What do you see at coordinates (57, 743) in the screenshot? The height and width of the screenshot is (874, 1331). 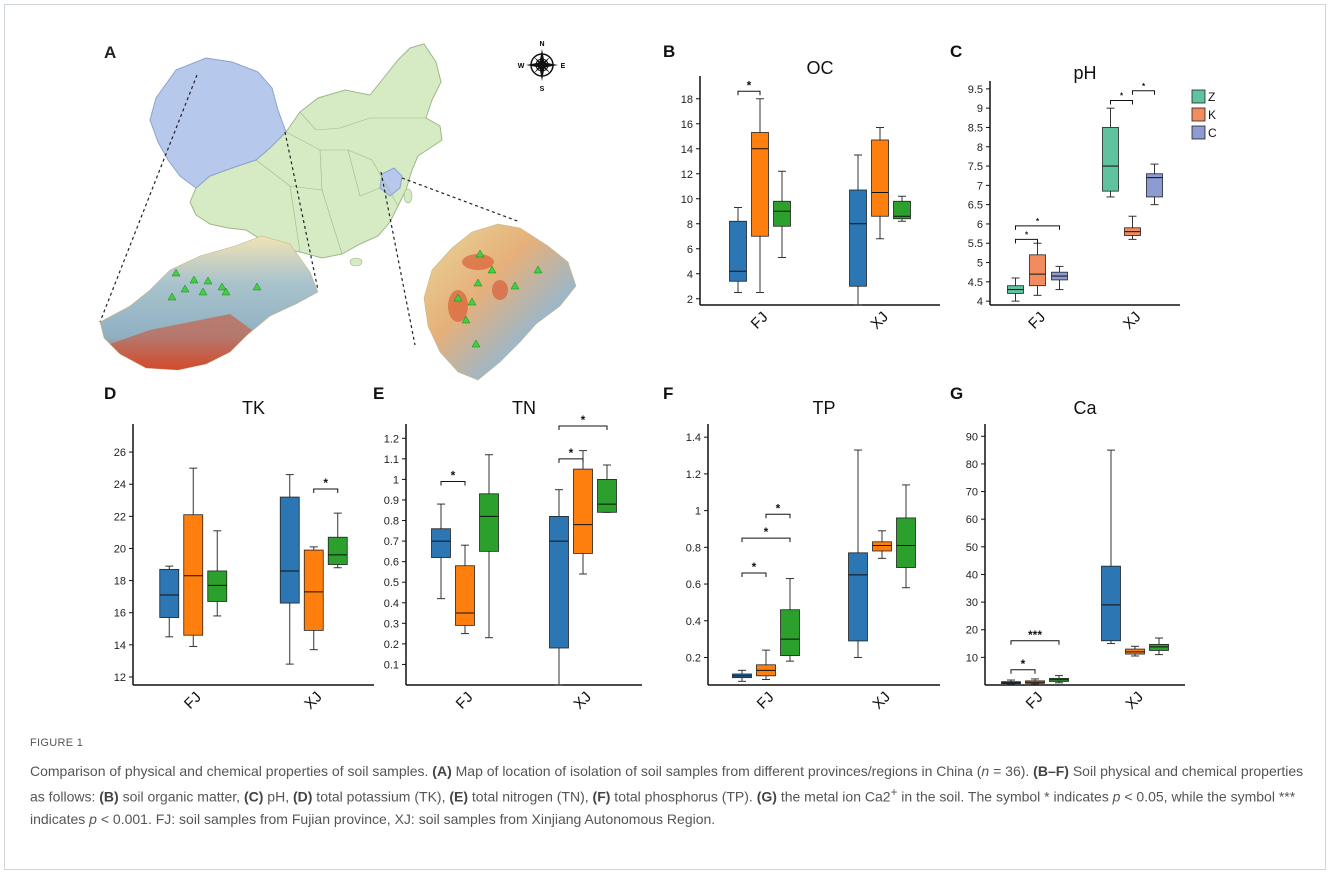 I see `figure-label: FIGURE 1` at bounding box center [57, 743].